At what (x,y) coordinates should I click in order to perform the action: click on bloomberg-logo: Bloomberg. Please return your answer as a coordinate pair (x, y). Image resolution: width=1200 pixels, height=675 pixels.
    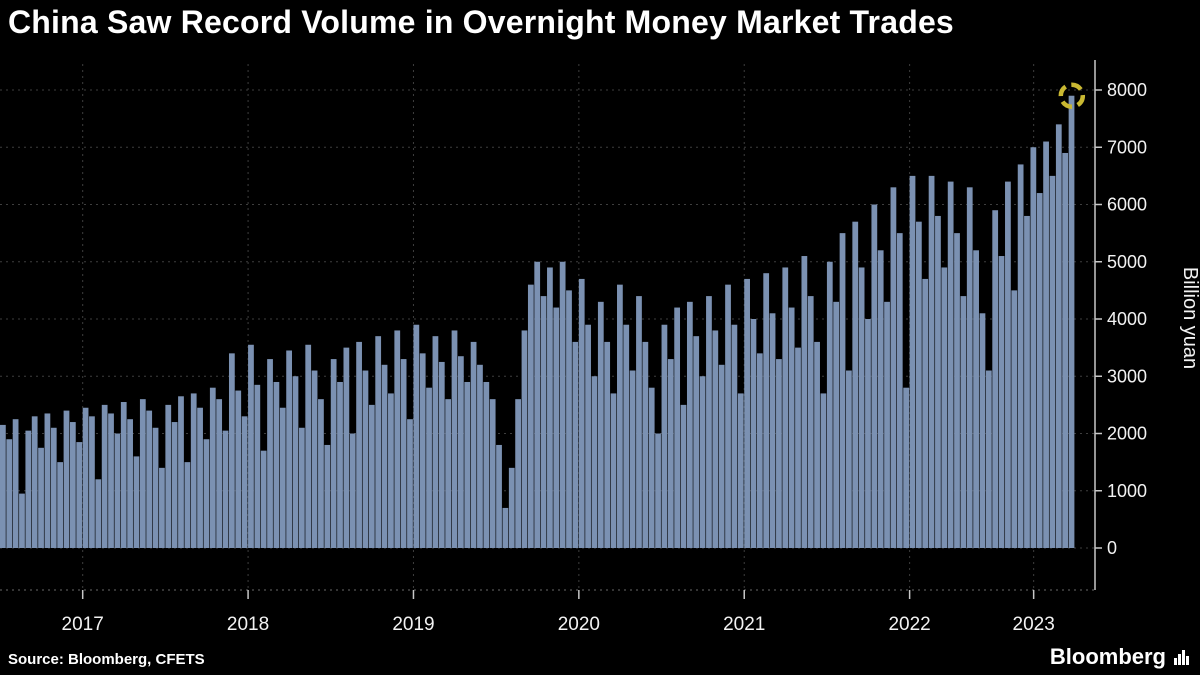
    Looking at the image, I should click on (1120, 657).